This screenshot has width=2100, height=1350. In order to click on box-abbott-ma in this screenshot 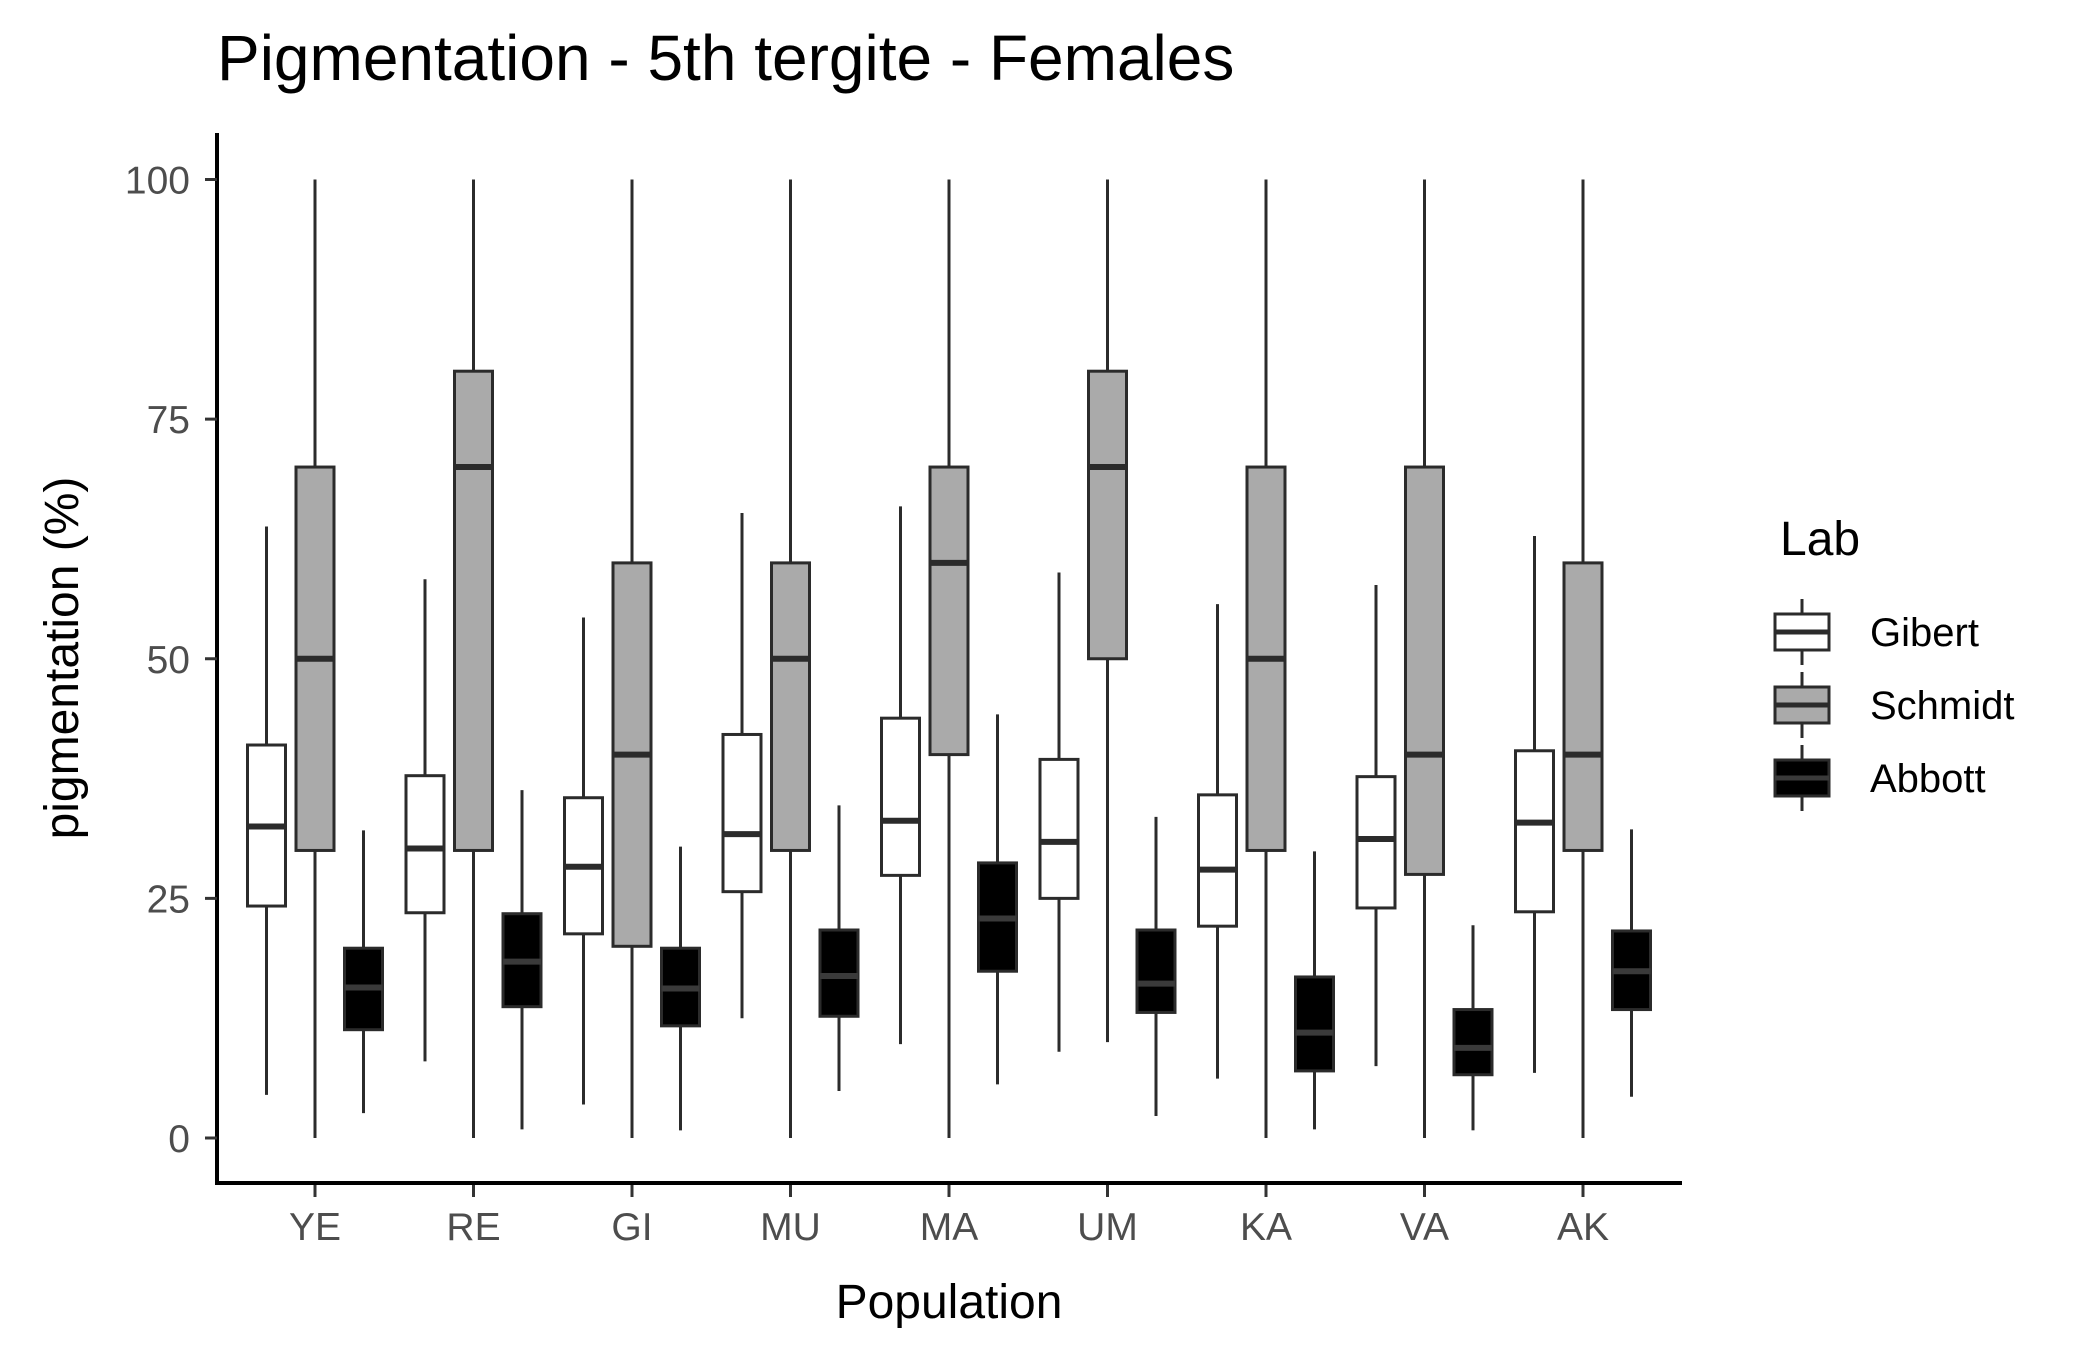, I will do `click(997, 899)`.